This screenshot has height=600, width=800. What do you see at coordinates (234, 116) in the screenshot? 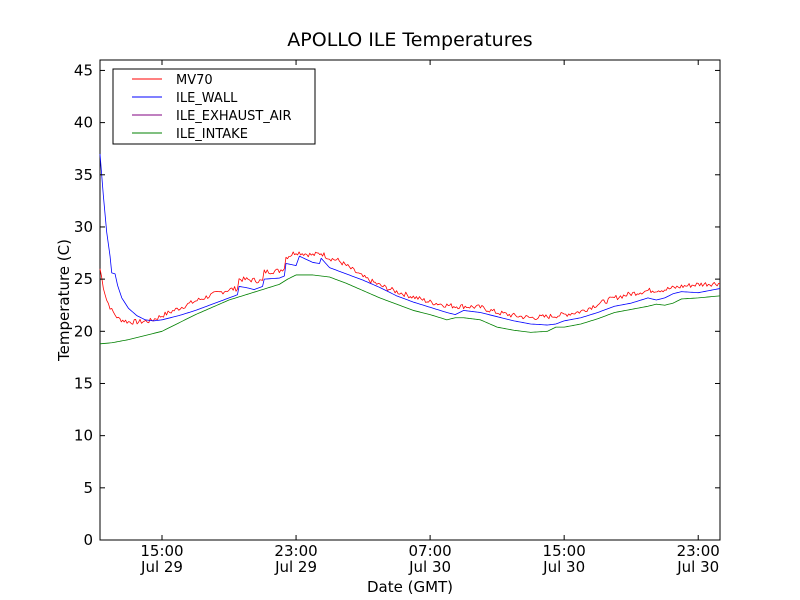
I see `legend-label: ILE_EXHAUST_AIR` at bounding box center [234, 116].